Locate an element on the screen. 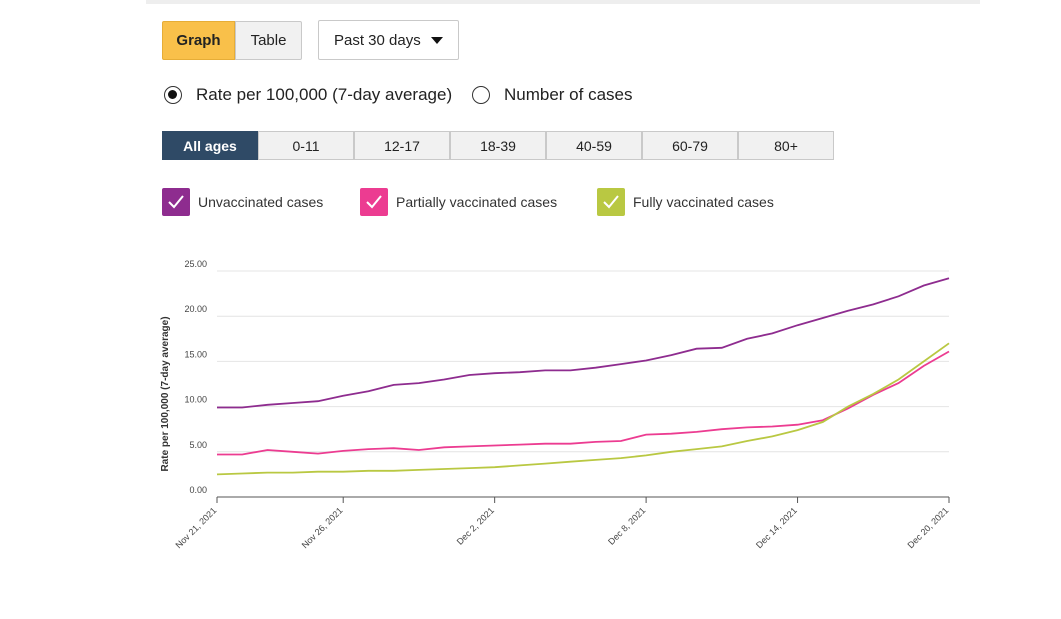  age-tab-all: All ages is located at coordinates (210, 145).